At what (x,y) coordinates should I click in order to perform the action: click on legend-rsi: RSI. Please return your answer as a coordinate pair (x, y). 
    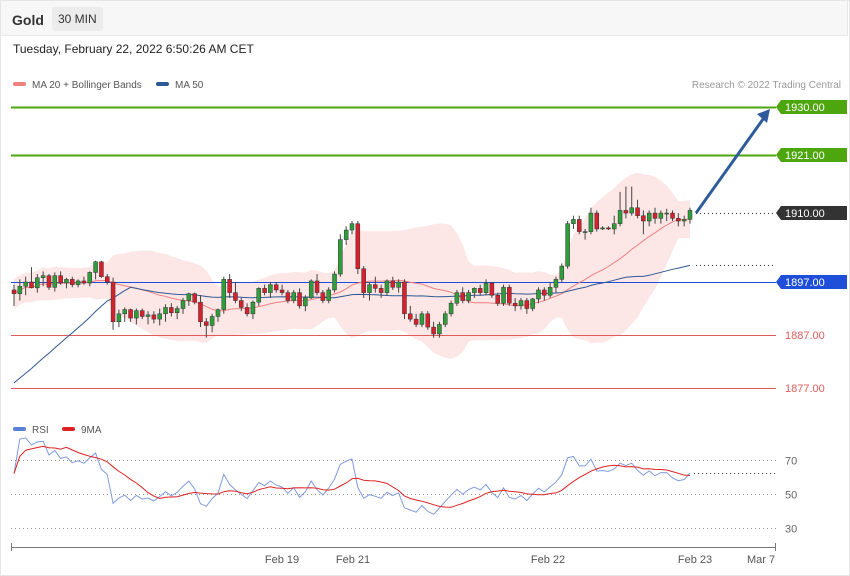
    Looking at the image, I should click on (31, 431).